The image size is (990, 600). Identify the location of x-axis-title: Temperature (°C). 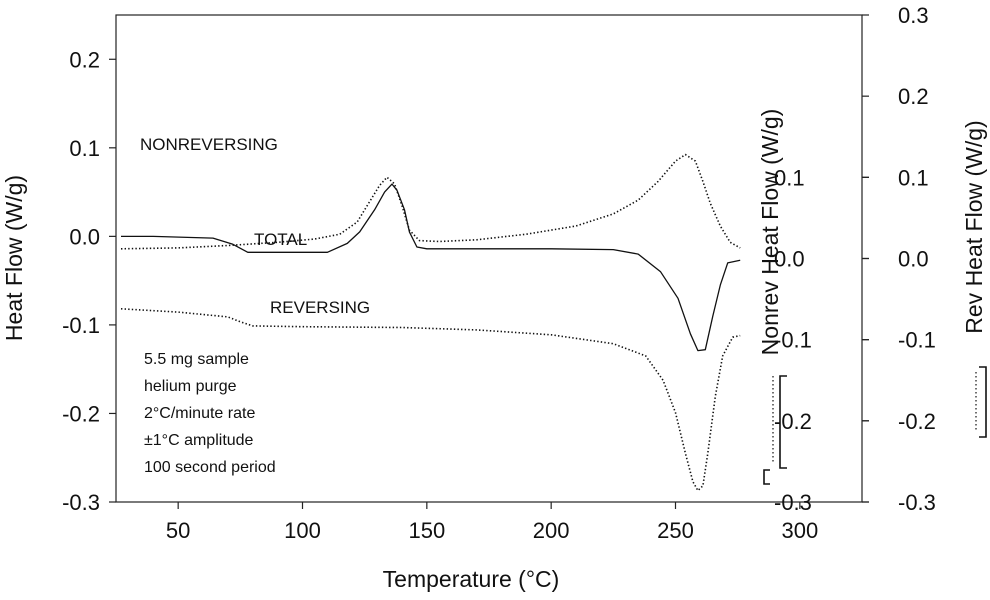
(471, 579).